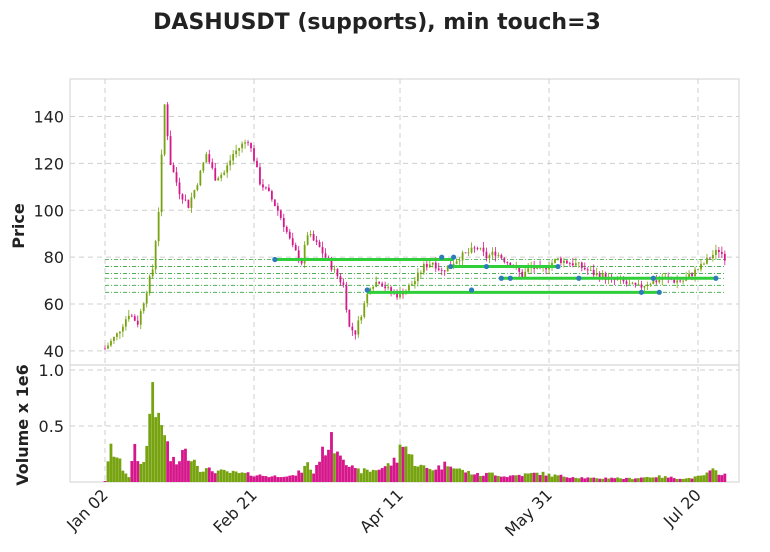 This screenshot has height=552, width=770. Describe the element at coordinates (682, 508) in the screenshot. I see `x-tick-label: Jul 20` at that location.